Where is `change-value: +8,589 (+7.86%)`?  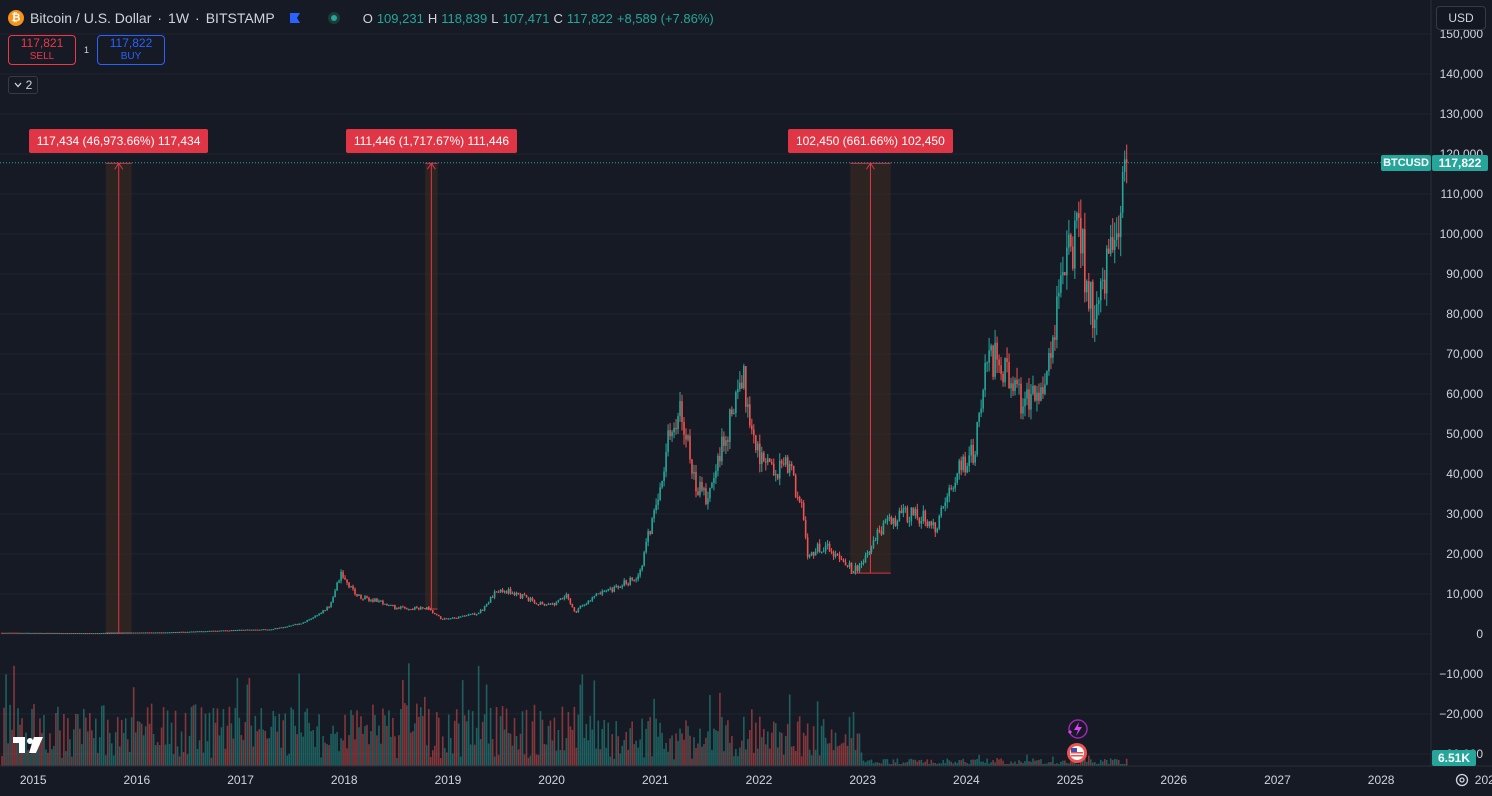 change-value: +8,589 (+7.86%) is located at coordinates (665, 18).